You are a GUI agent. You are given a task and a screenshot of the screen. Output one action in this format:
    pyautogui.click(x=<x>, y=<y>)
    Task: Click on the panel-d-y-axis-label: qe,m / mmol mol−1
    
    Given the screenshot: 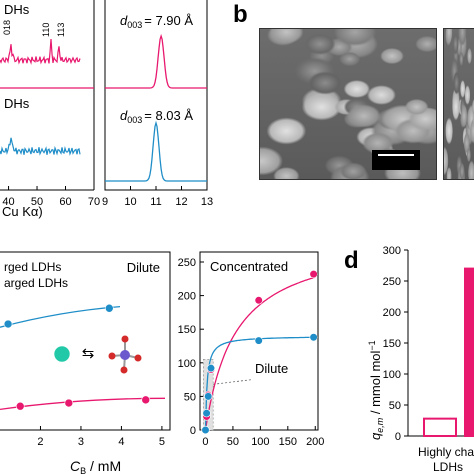 What is the action you would take?
    pyautogui.click(x=376, y=390)
    